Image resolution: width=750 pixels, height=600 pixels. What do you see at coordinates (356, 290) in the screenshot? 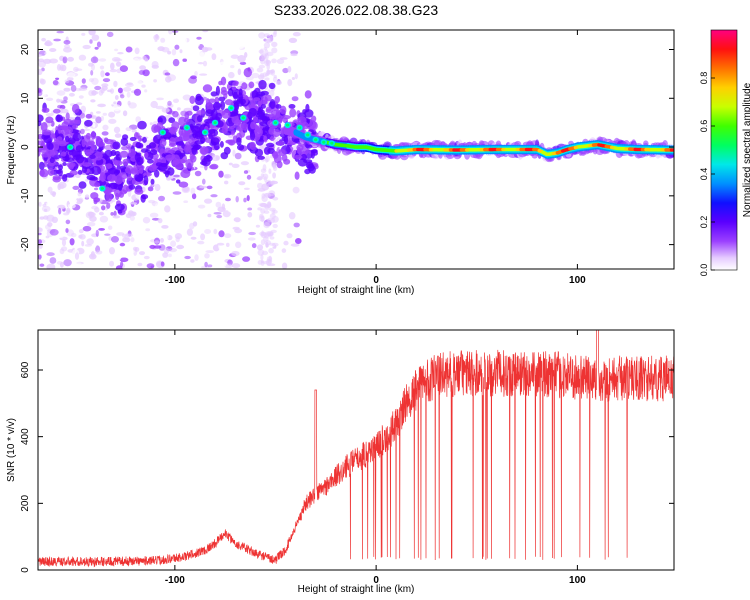
I see `spectrogram-xlabel: Height of straight line (km)` at bounding box center [356, 290].